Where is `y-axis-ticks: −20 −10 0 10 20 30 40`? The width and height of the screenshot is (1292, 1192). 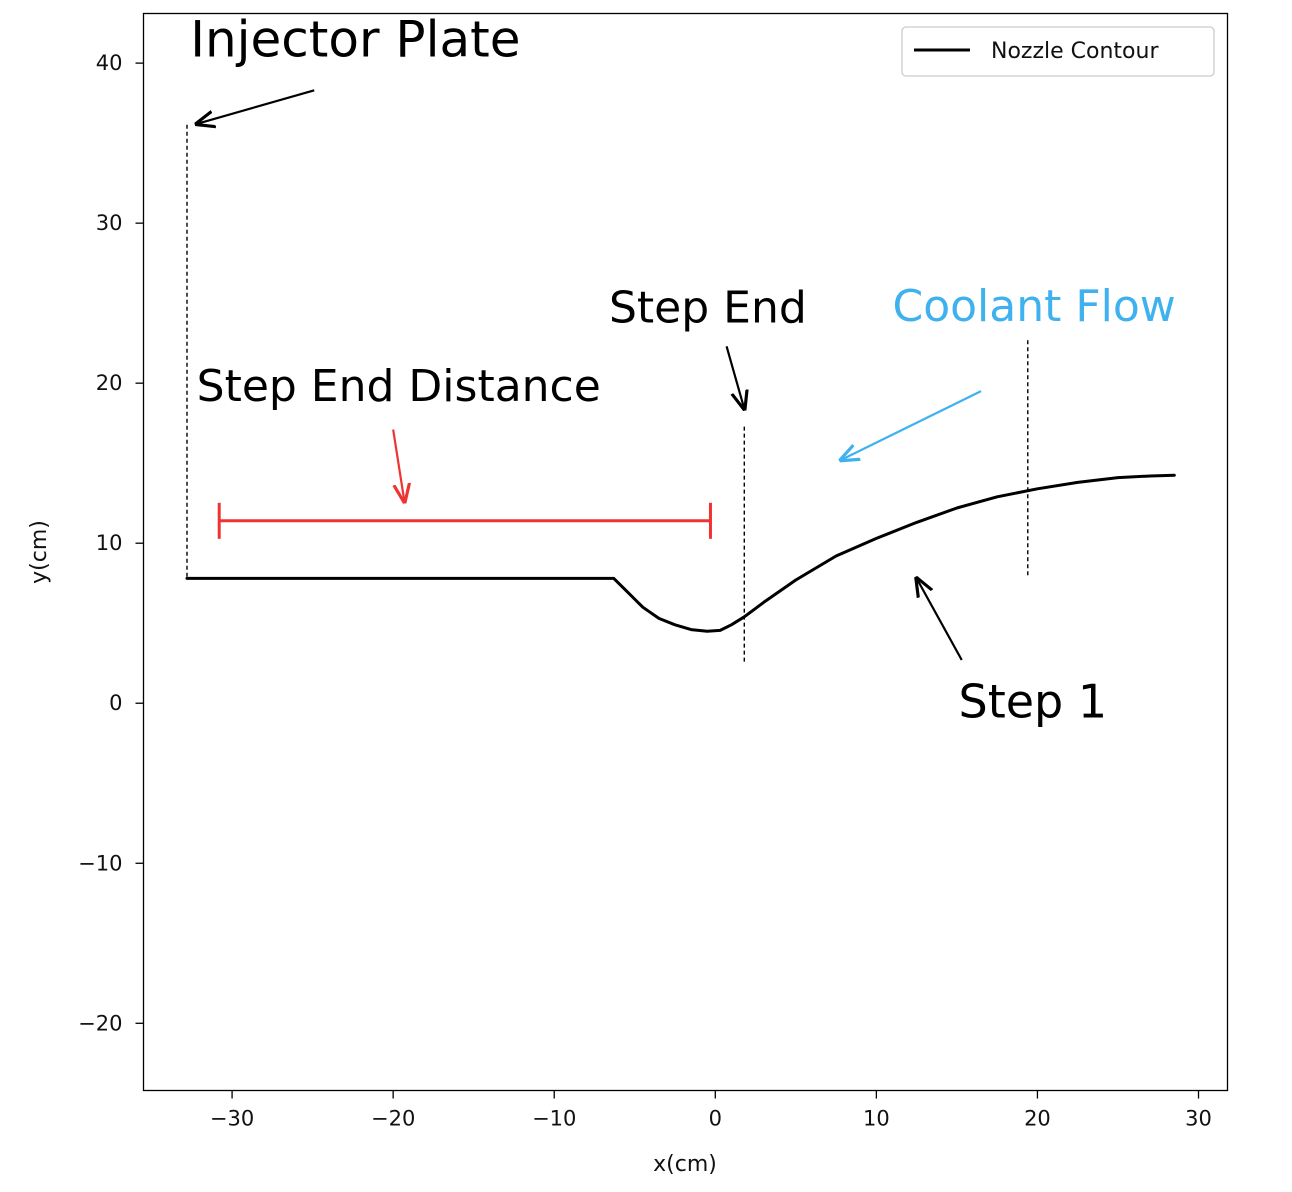
y-axis-ticks: −20 −10 0 10 20 30 40 is located at coordinates (111, 543).